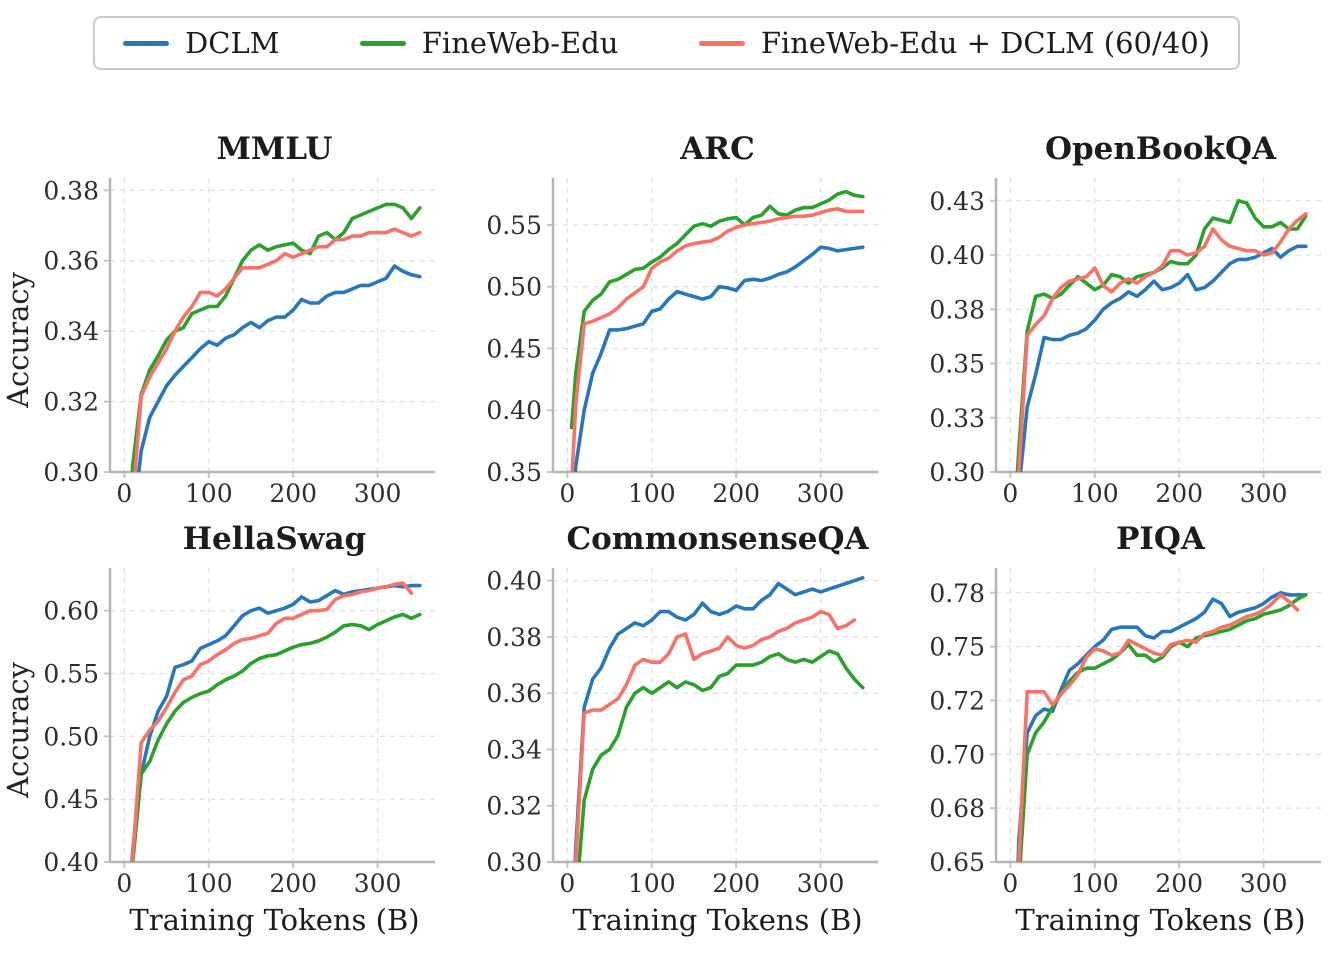 This screenshot has width=1329, height=976. Describe the element at coordinates (957, 201) in the screenshot. I see `svg-text: 0.43` at that location.